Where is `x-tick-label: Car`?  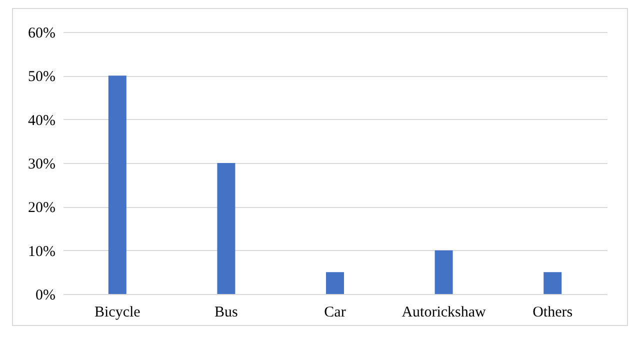
x-tick-label: Car is located at coordinates (335, 312).